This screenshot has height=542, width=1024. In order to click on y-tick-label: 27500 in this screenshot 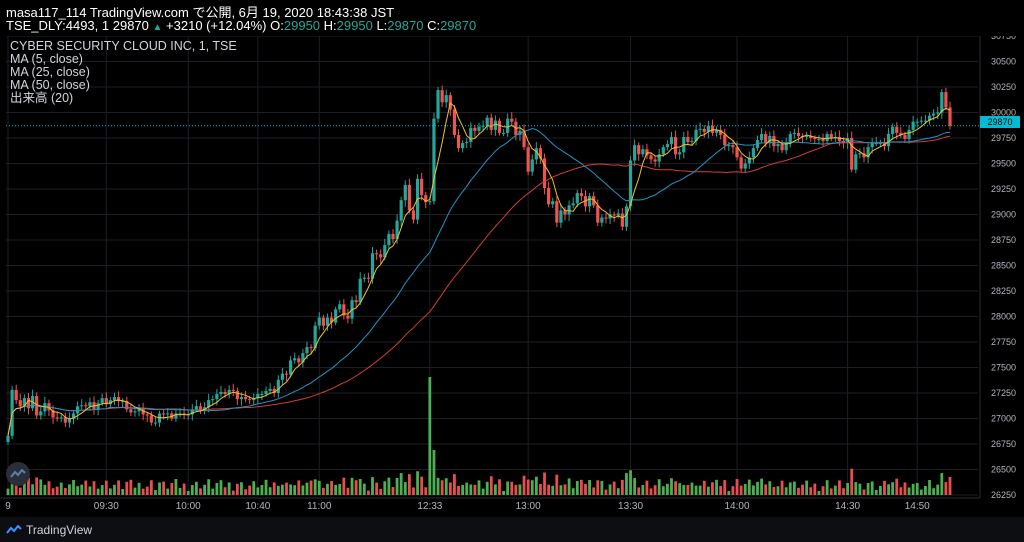, I will do `click(1003, 368)`.